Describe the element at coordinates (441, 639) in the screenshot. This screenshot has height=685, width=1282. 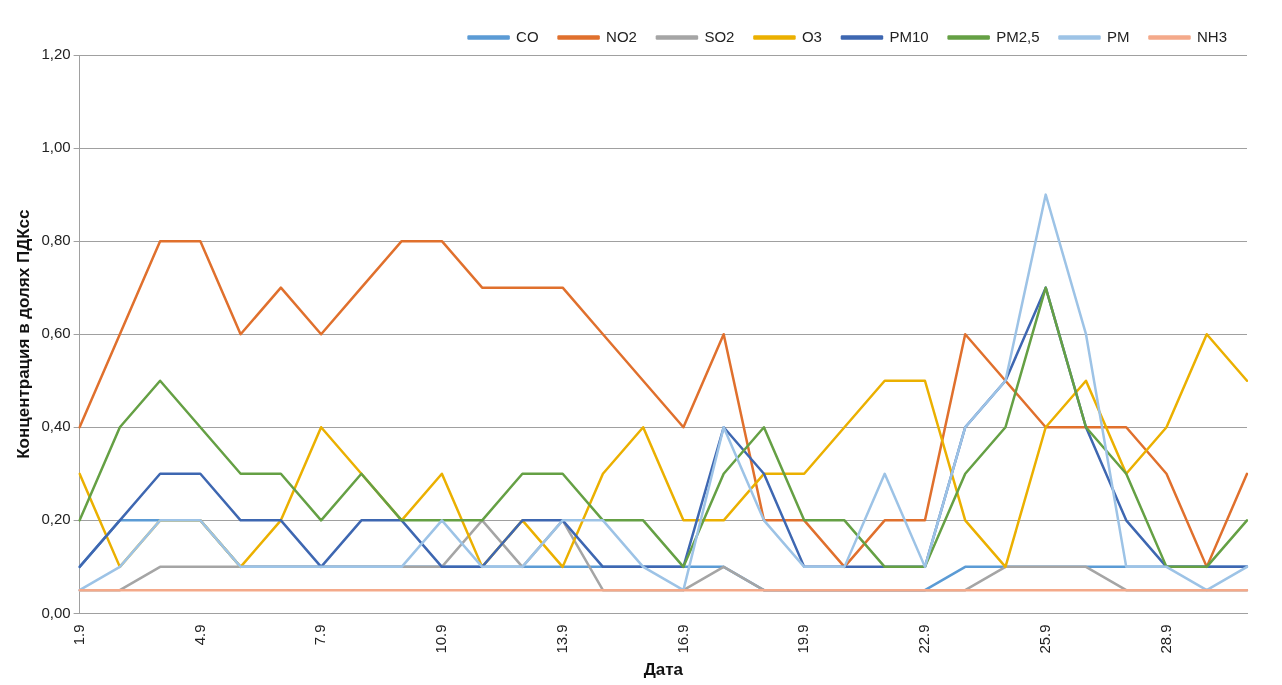
I see `x-tick-label: 10.9` at that location.